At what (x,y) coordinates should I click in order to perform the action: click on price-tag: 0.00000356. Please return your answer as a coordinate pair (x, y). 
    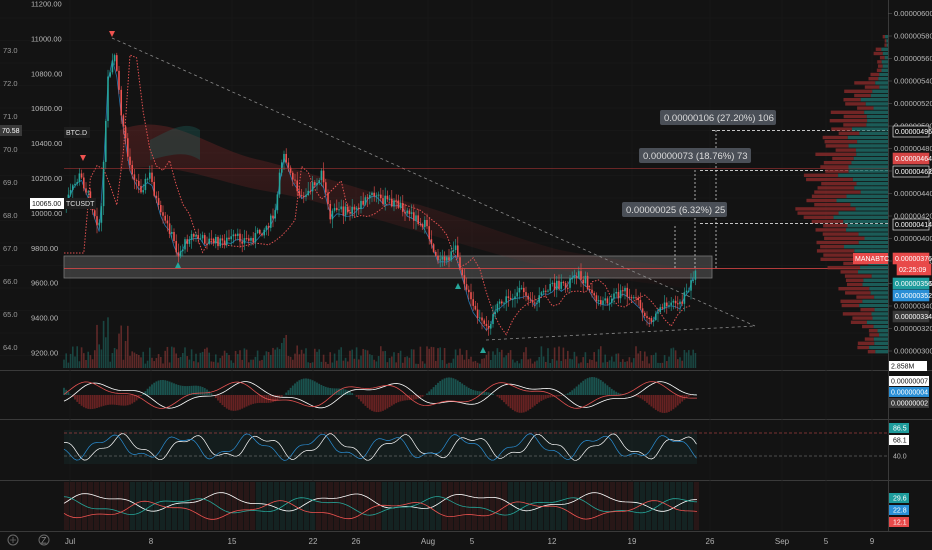
    Looking at the image, I should click on (912, 283).